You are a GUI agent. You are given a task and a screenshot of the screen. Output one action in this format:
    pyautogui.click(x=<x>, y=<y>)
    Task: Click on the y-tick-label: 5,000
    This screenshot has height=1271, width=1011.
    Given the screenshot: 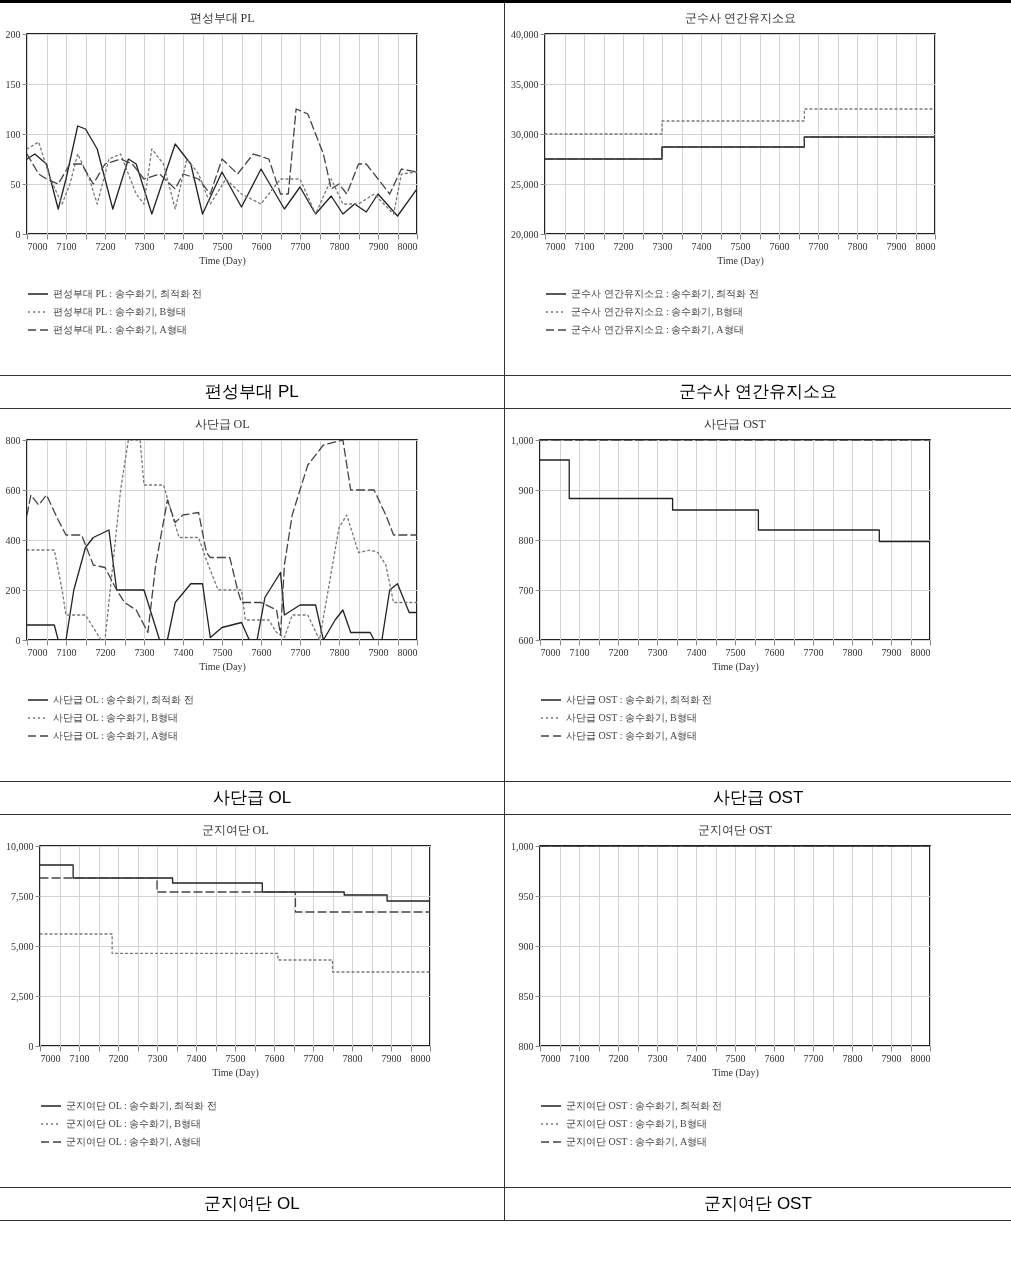 What is the action you would take?
    pyautogui.click(x=22, y=946)
    